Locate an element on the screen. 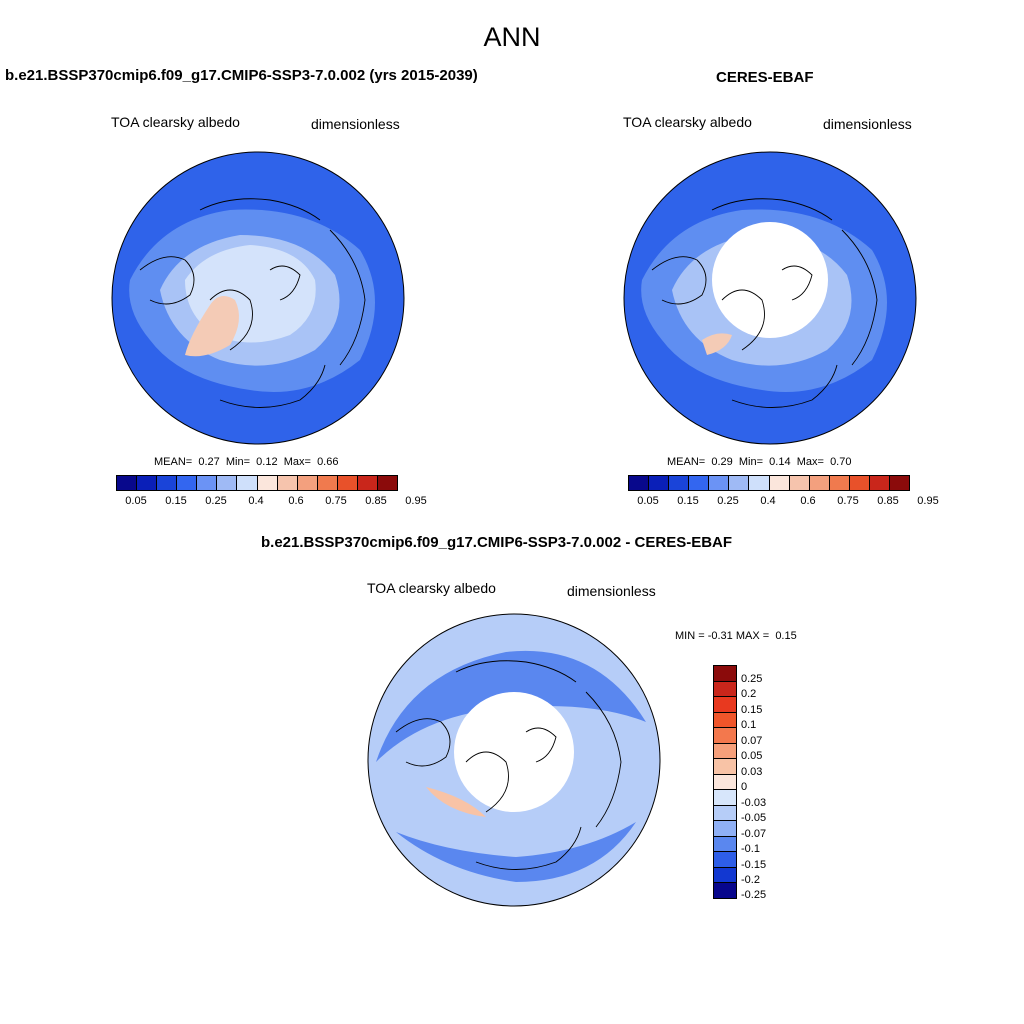 Image resolution: width=1024 pixels, height=1024 pixels. panel3-units: dimensionless is located at coordinates (611, 591).